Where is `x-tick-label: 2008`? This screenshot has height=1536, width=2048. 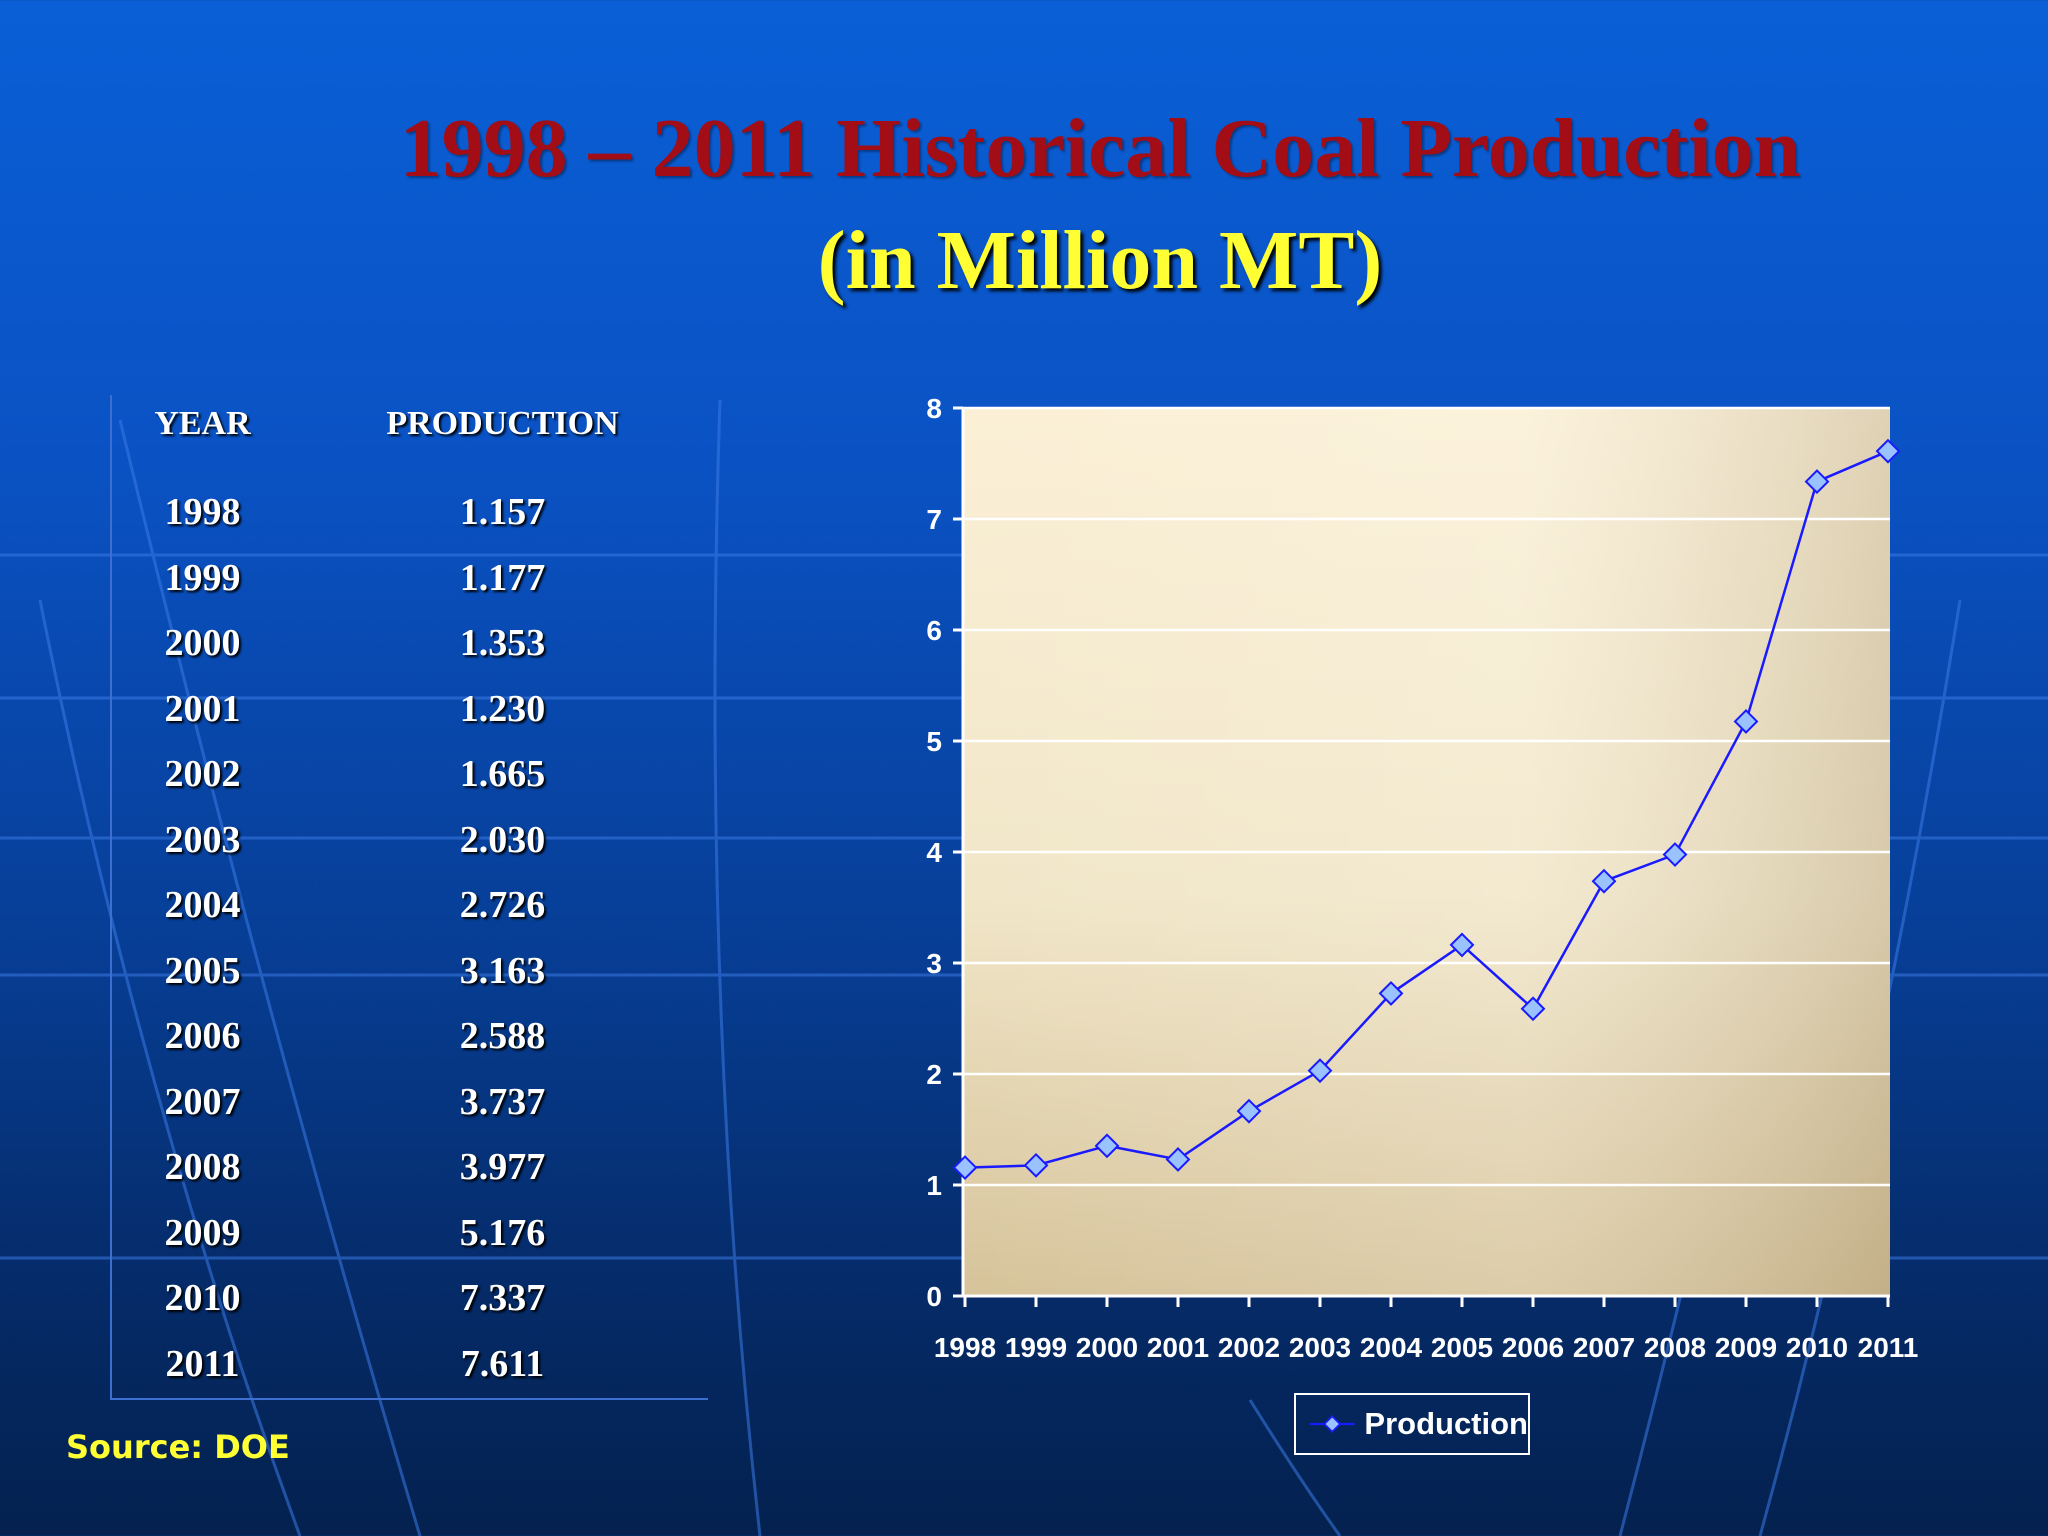
x-tick-label: 2008 is located at coordinates (1675, 1347).